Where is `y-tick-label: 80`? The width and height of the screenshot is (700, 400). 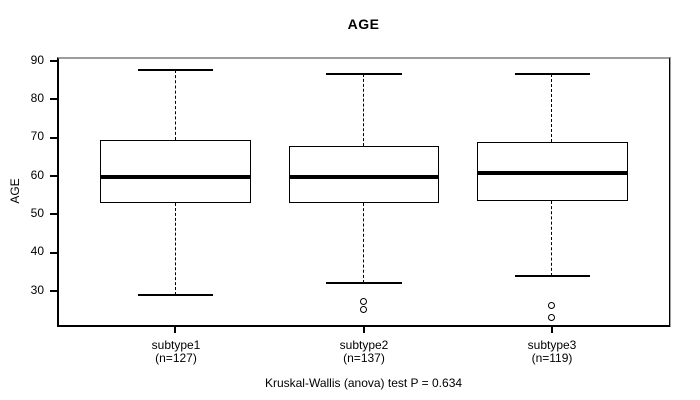
y-tick-label: 80 is located at coordinates (37, 98).